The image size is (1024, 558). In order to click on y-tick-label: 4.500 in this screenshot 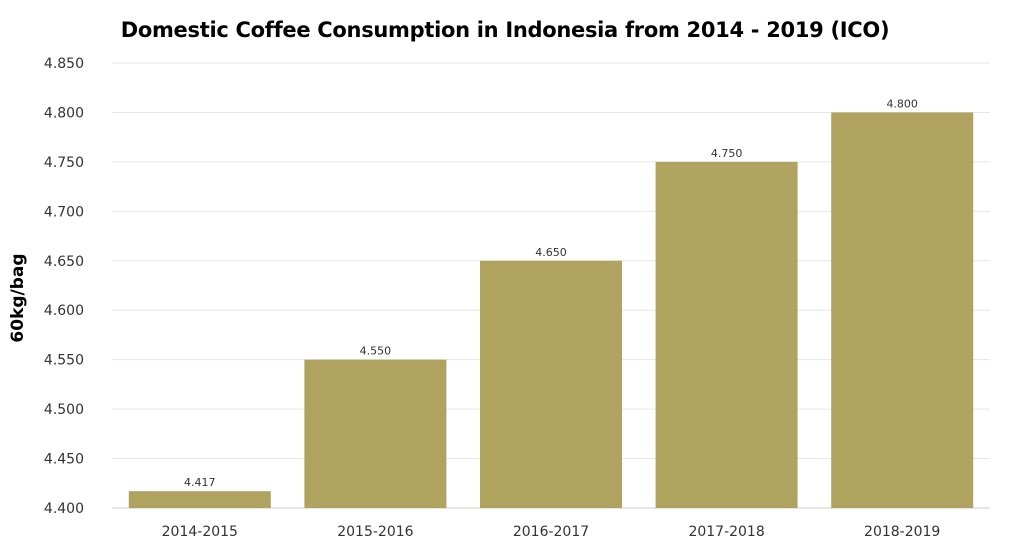, I will do `click(64, 410)`.